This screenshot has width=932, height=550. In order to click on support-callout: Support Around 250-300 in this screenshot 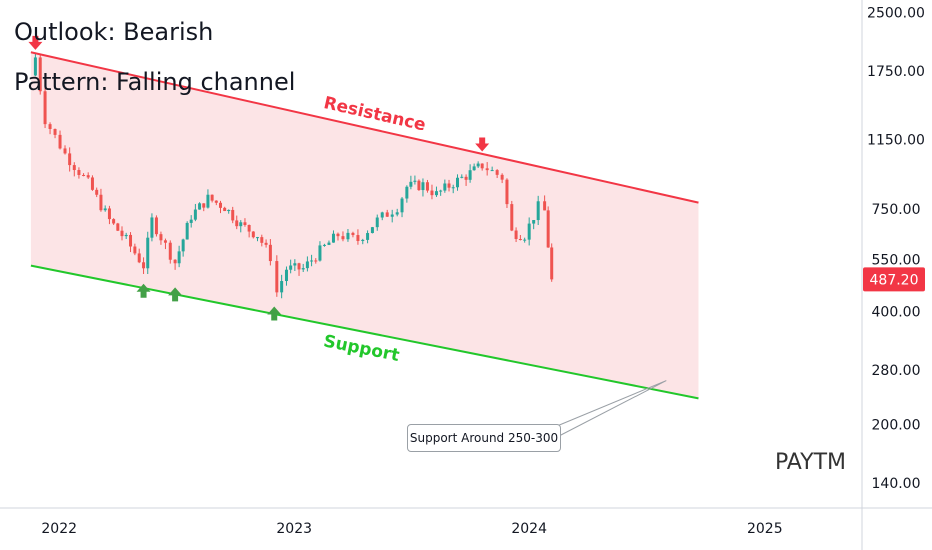, I will do `click(484, 438)`.